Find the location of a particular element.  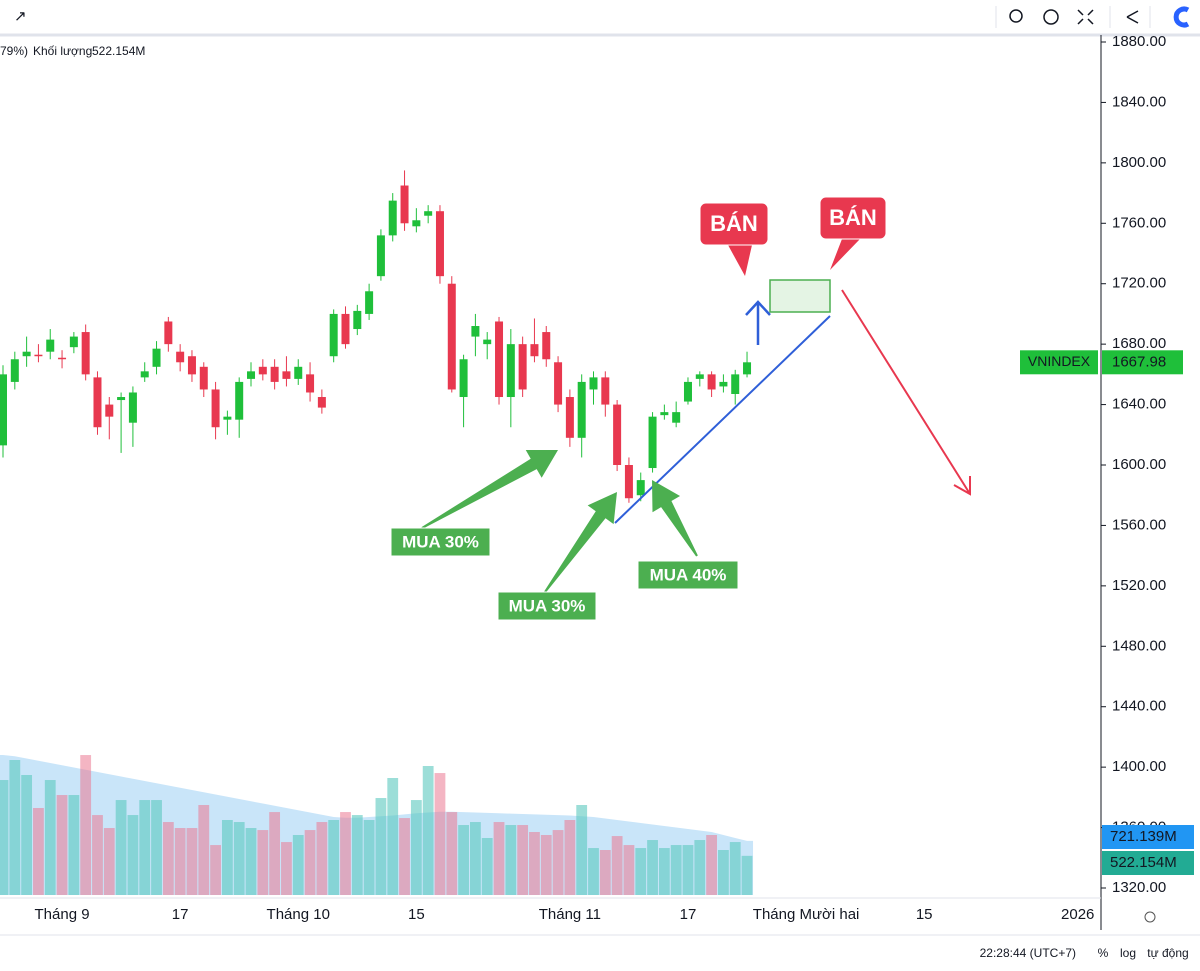

price-name: VNINDEX is located at coordinates (1059, 361).